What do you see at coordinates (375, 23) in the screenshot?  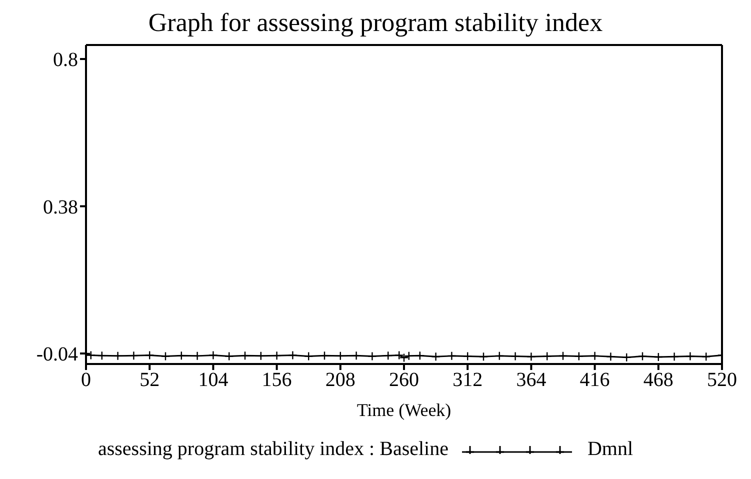 I see `chart-title: Graph for assessing program stability index` at bounding box center [375, 23].